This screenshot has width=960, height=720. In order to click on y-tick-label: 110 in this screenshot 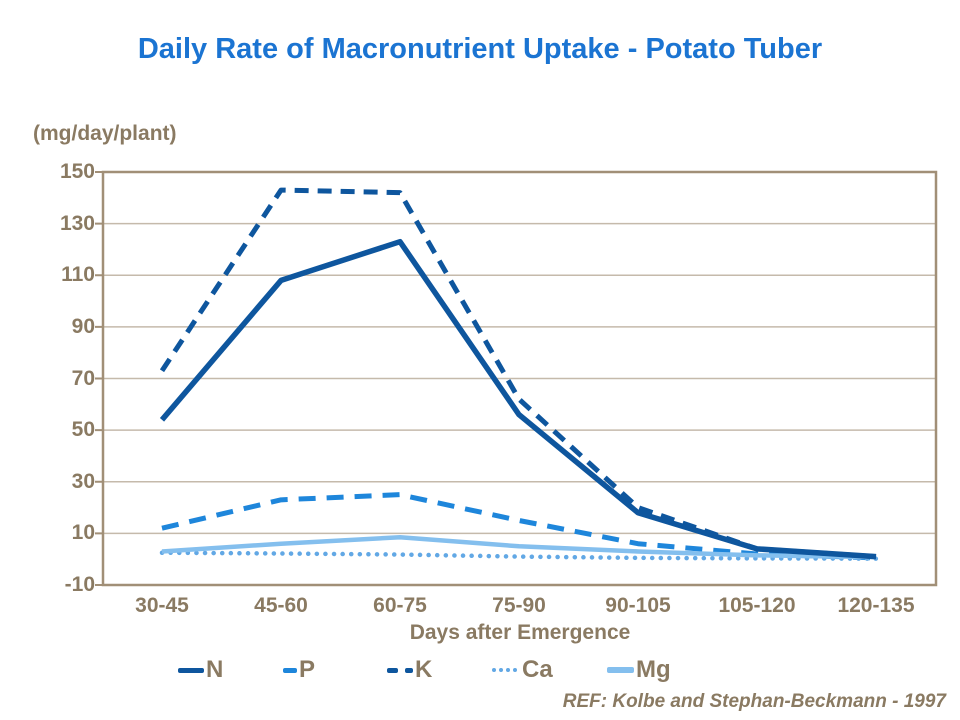, I will do `click(78, 275)`.